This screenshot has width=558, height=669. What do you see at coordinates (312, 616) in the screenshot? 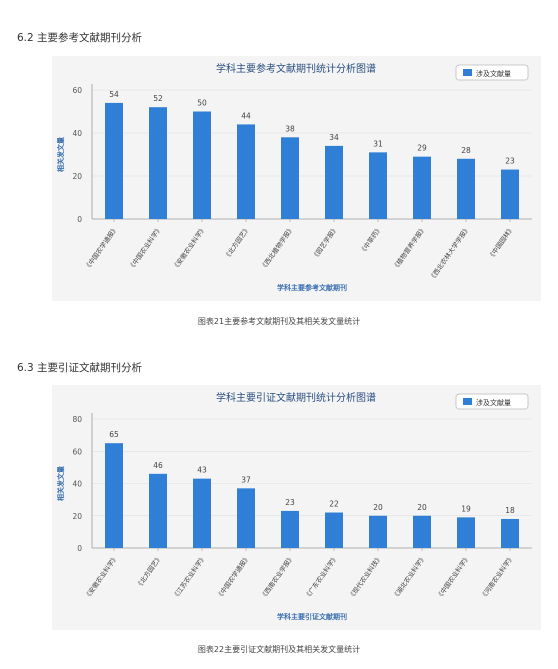
I see `x-axis-title: 学科主要引证文献期刊` at bounding box center [312, 616].